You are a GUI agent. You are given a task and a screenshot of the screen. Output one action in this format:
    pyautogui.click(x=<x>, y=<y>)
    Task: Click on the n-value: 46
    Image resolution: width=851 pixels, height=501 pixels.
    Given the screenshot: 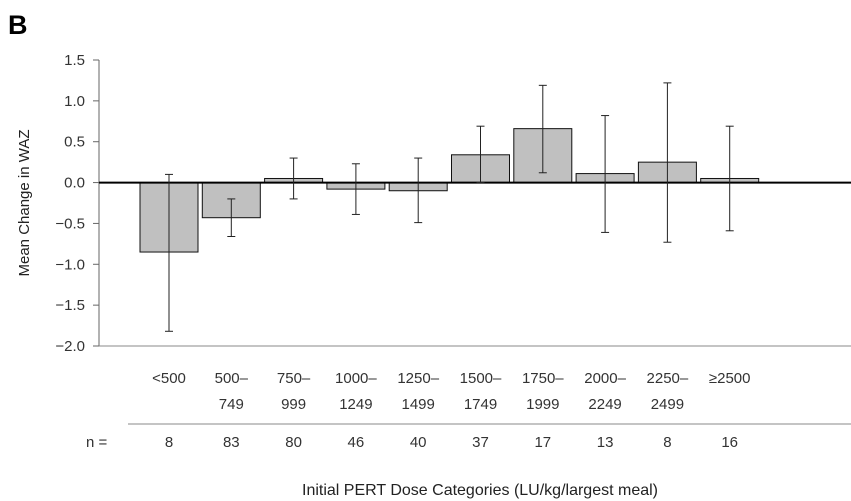 What is the action you would take?
    pyautogui.click(x=356, y=442)
    